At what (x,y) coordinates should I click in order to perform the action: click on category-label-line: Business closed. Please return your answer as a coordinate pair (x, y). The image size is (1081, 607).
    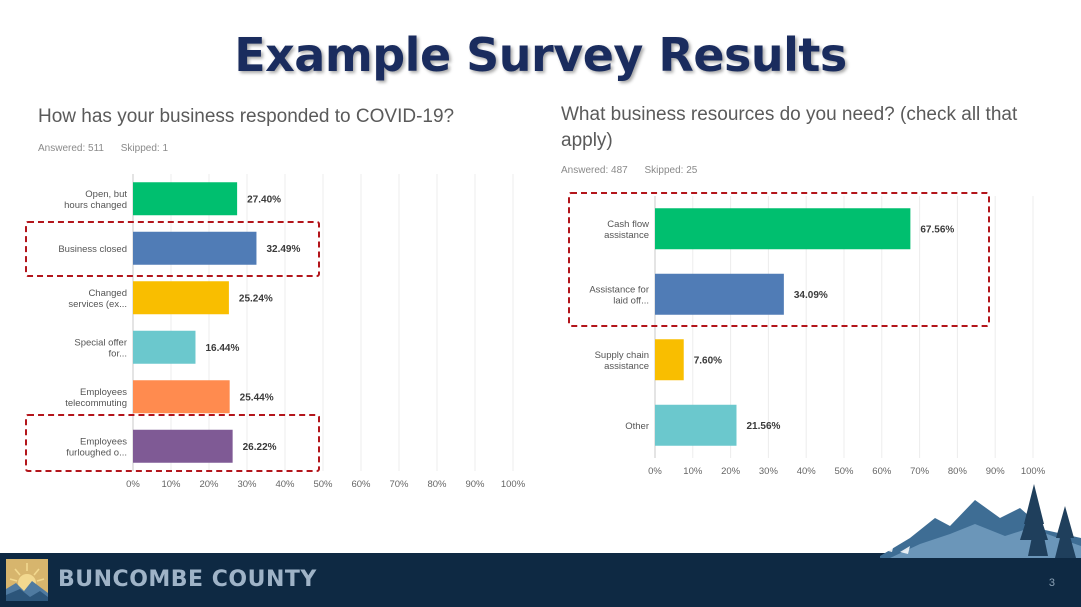
    Looking at the image, I should click on (92, 249).